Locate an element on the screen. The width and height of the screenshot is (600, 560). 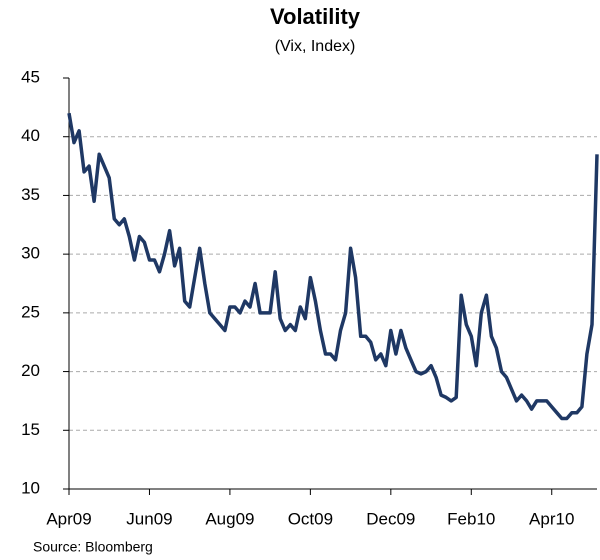
x-tick-label: Apr09 is located at coordinates (68, 518).